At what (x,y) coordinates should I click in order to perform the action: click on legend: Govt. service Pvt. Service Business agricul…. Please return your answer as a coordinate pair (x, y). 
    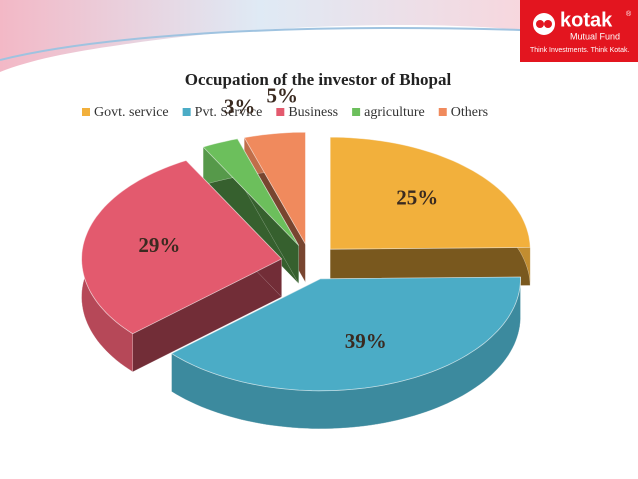
    Looking at the image, I should click on (285, 112).